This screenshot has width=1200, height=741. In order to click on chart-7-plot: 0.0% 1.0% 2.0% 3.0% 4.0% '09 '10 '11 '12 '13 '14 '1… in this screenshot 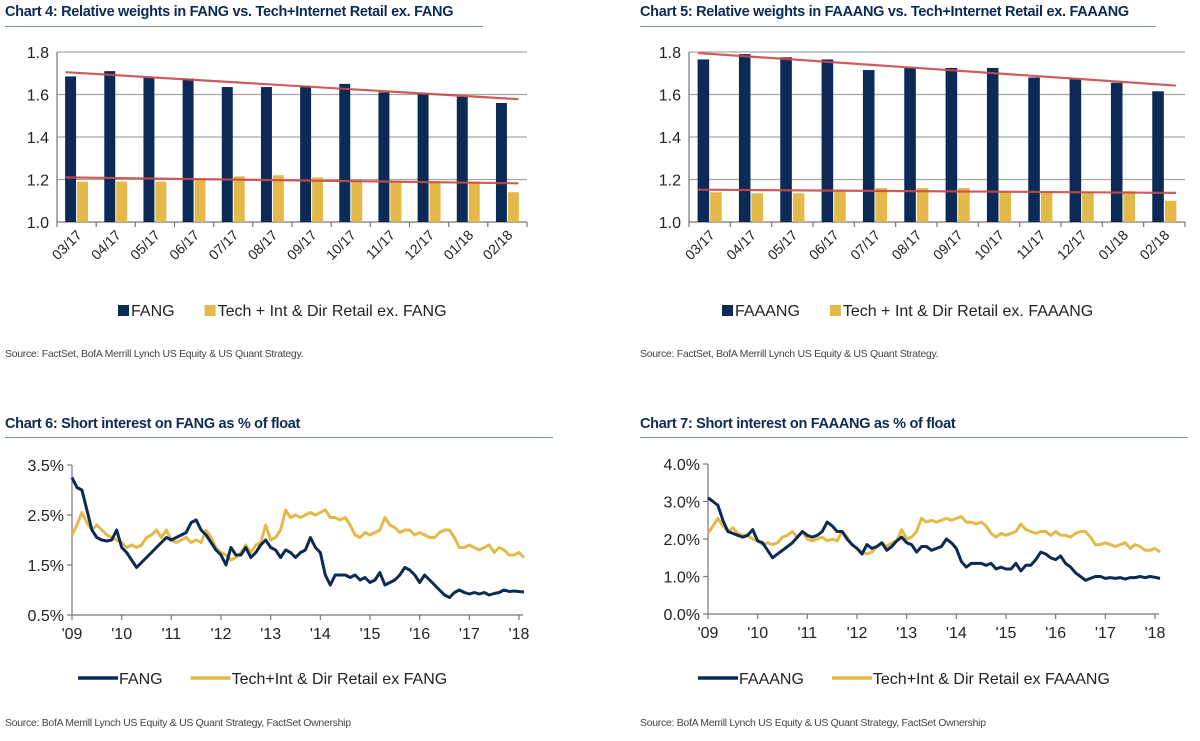, I will do `click(915, 572)`.